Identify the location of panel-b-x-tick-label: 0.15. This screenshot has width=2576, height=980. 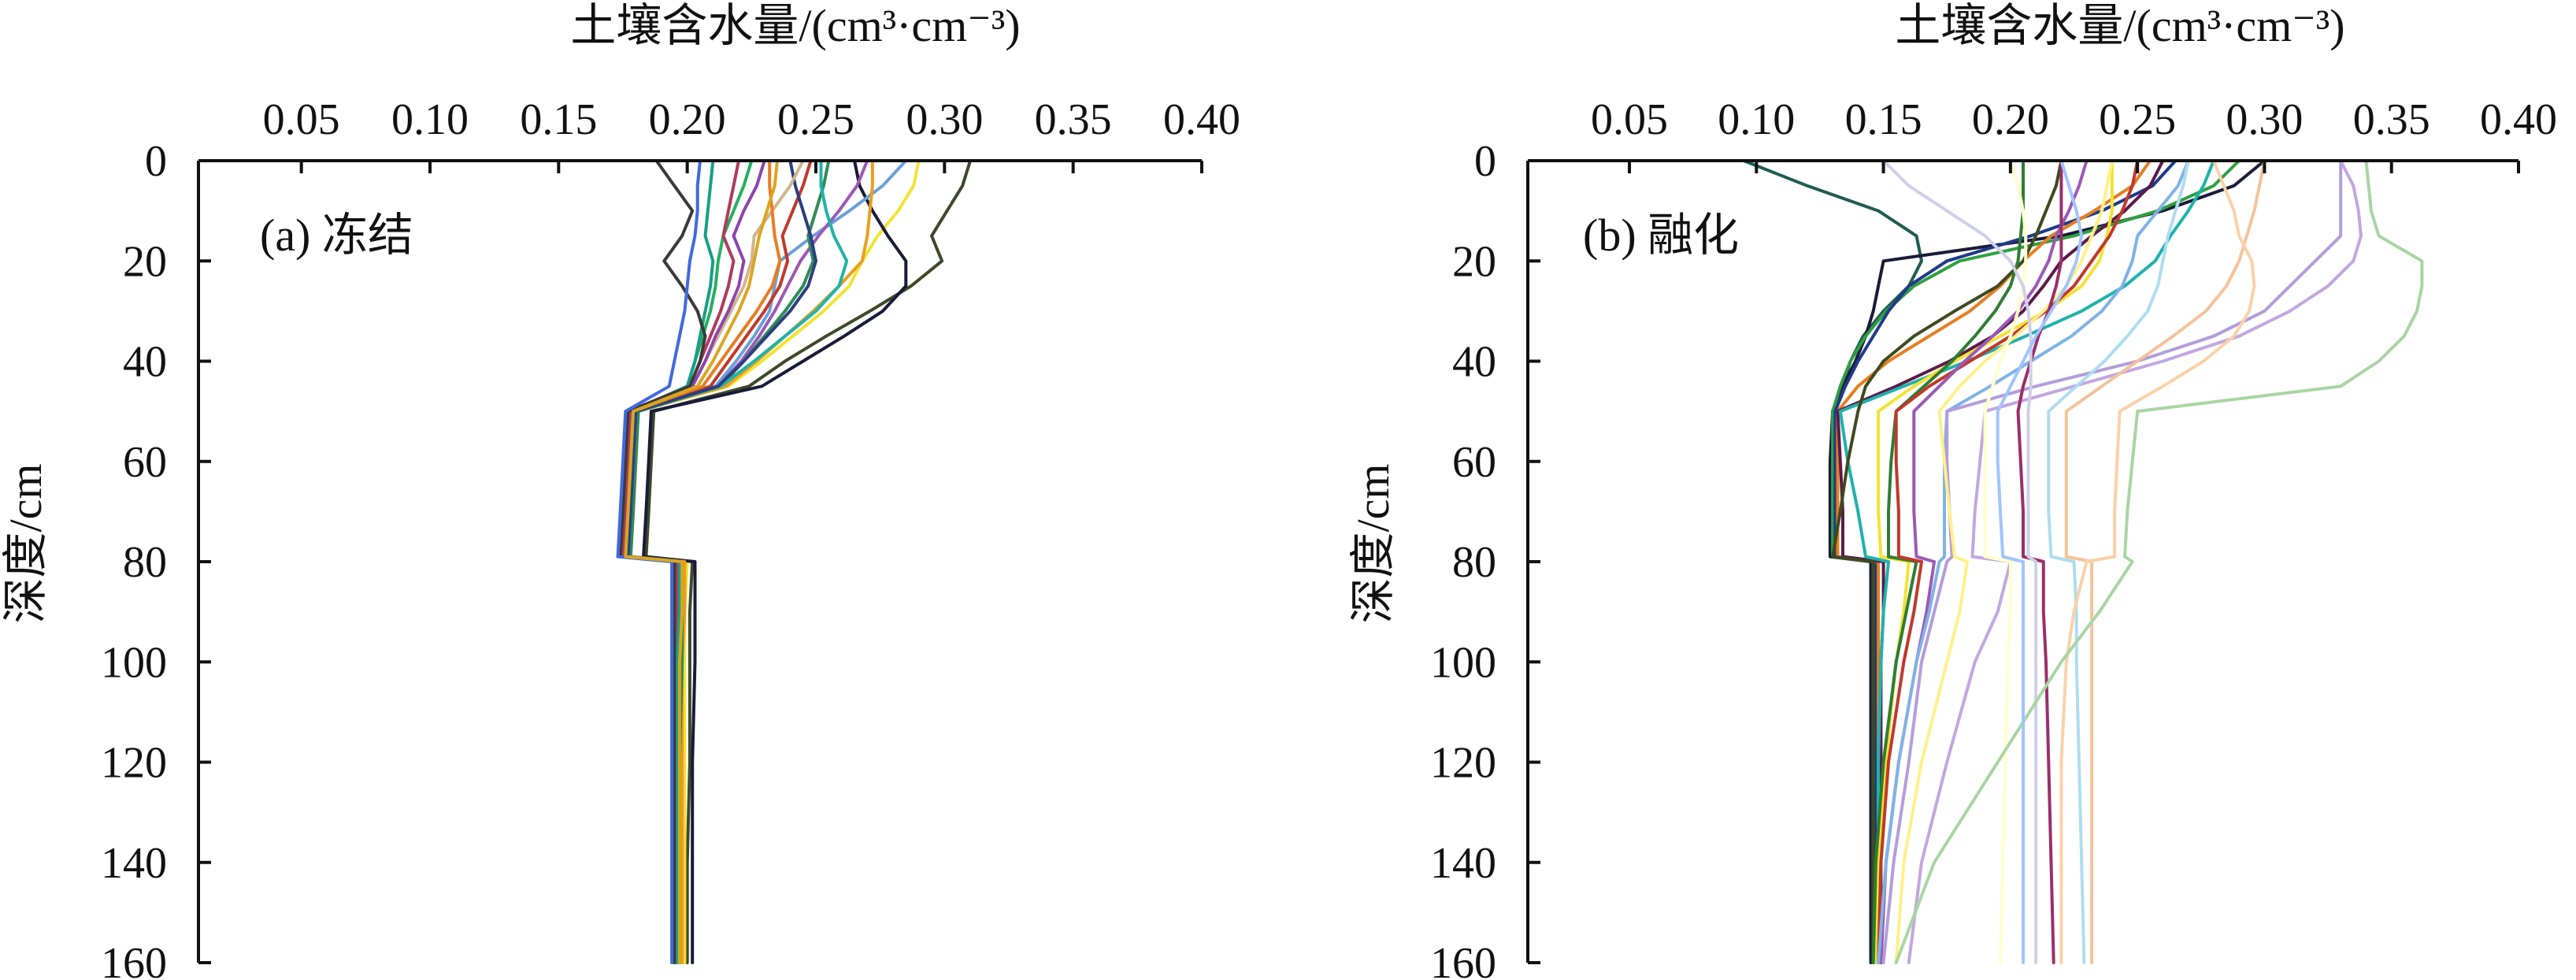
(1883, 119).